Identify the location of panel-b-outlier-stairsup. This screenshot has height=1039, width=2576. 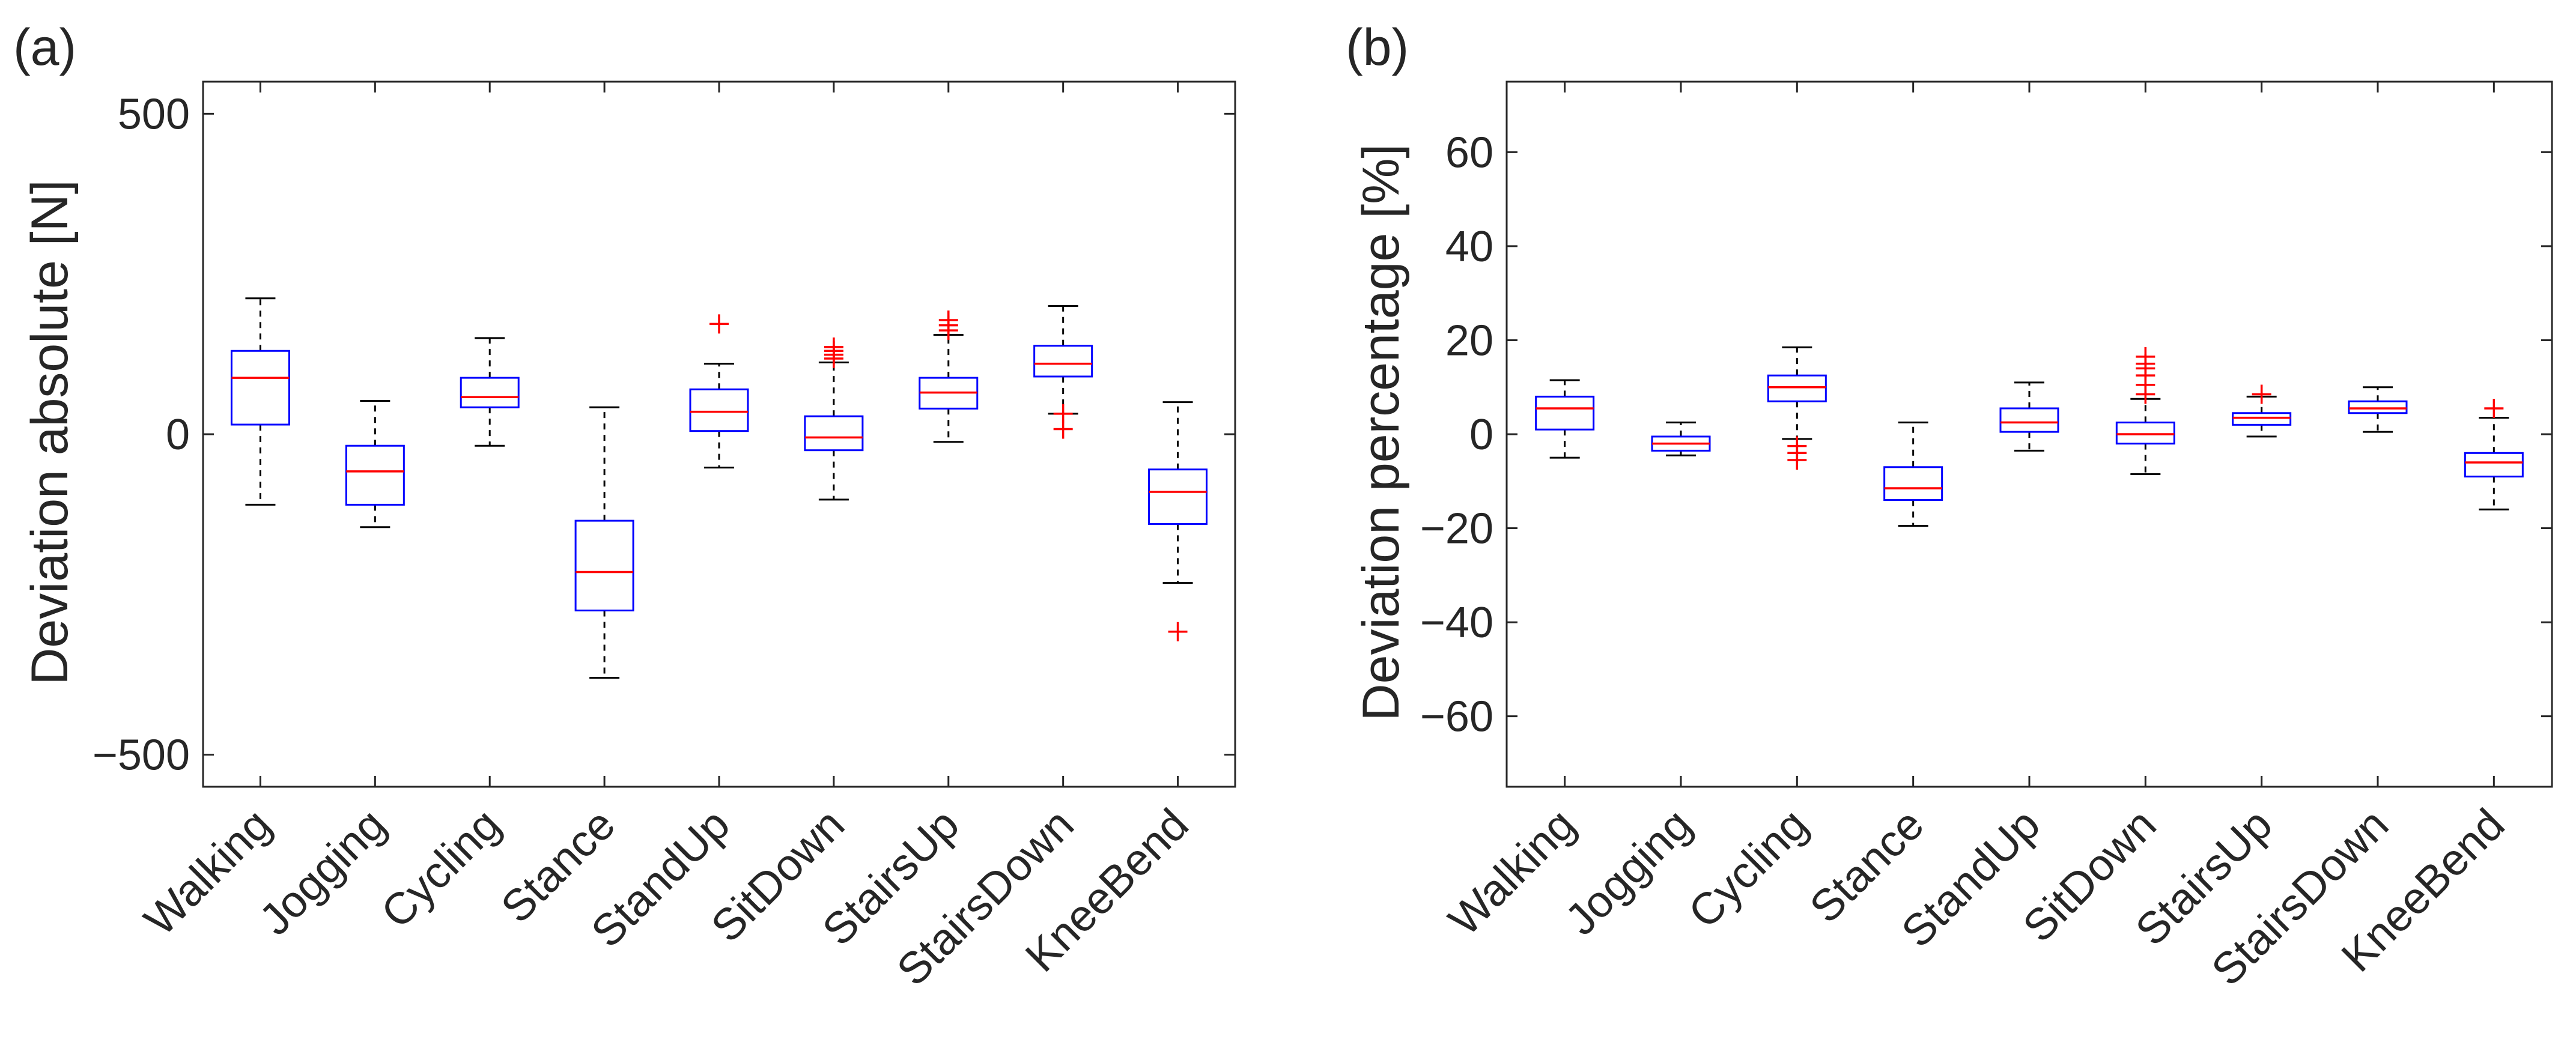
(2261, 394).